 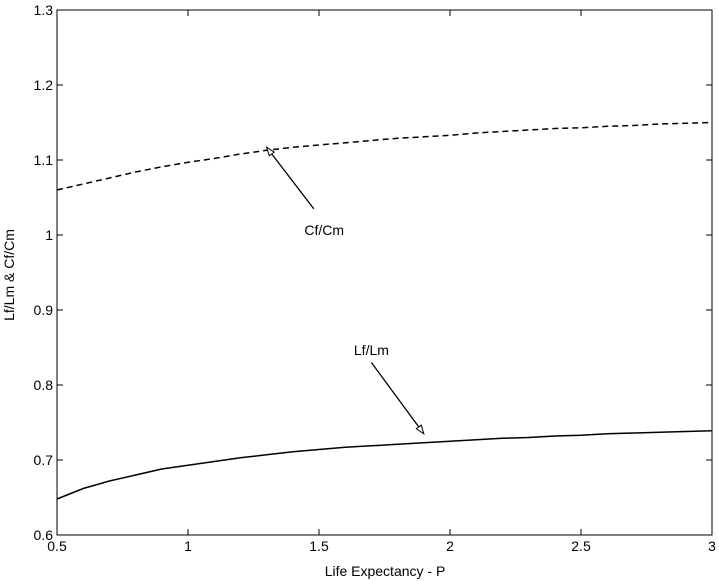 I want to click on y-tick-label: 1.3, so click(x=44, y=10).